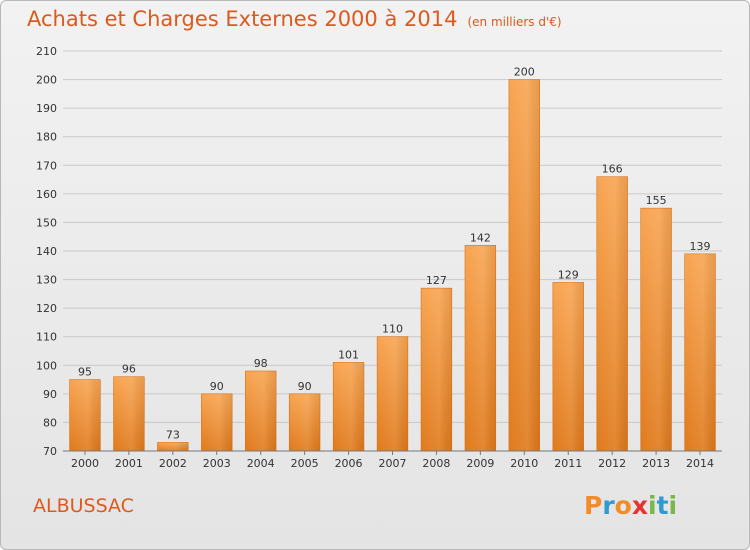  What do you see at coordinates (46, 222) in the screenshot?
I see `y-tick-label: 150` at bounding box center [46, 222].